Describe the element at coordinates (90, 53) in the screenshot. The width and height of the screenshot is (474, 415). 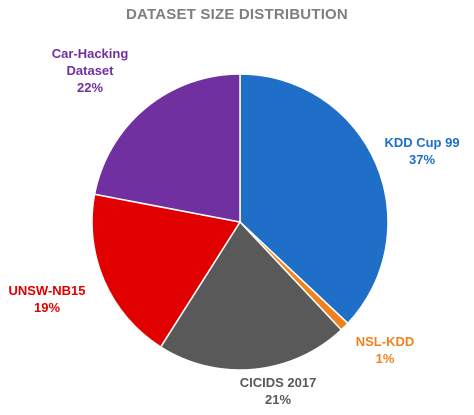
I see `label-car-hacking-line-1: Car-Hacking` at that location.